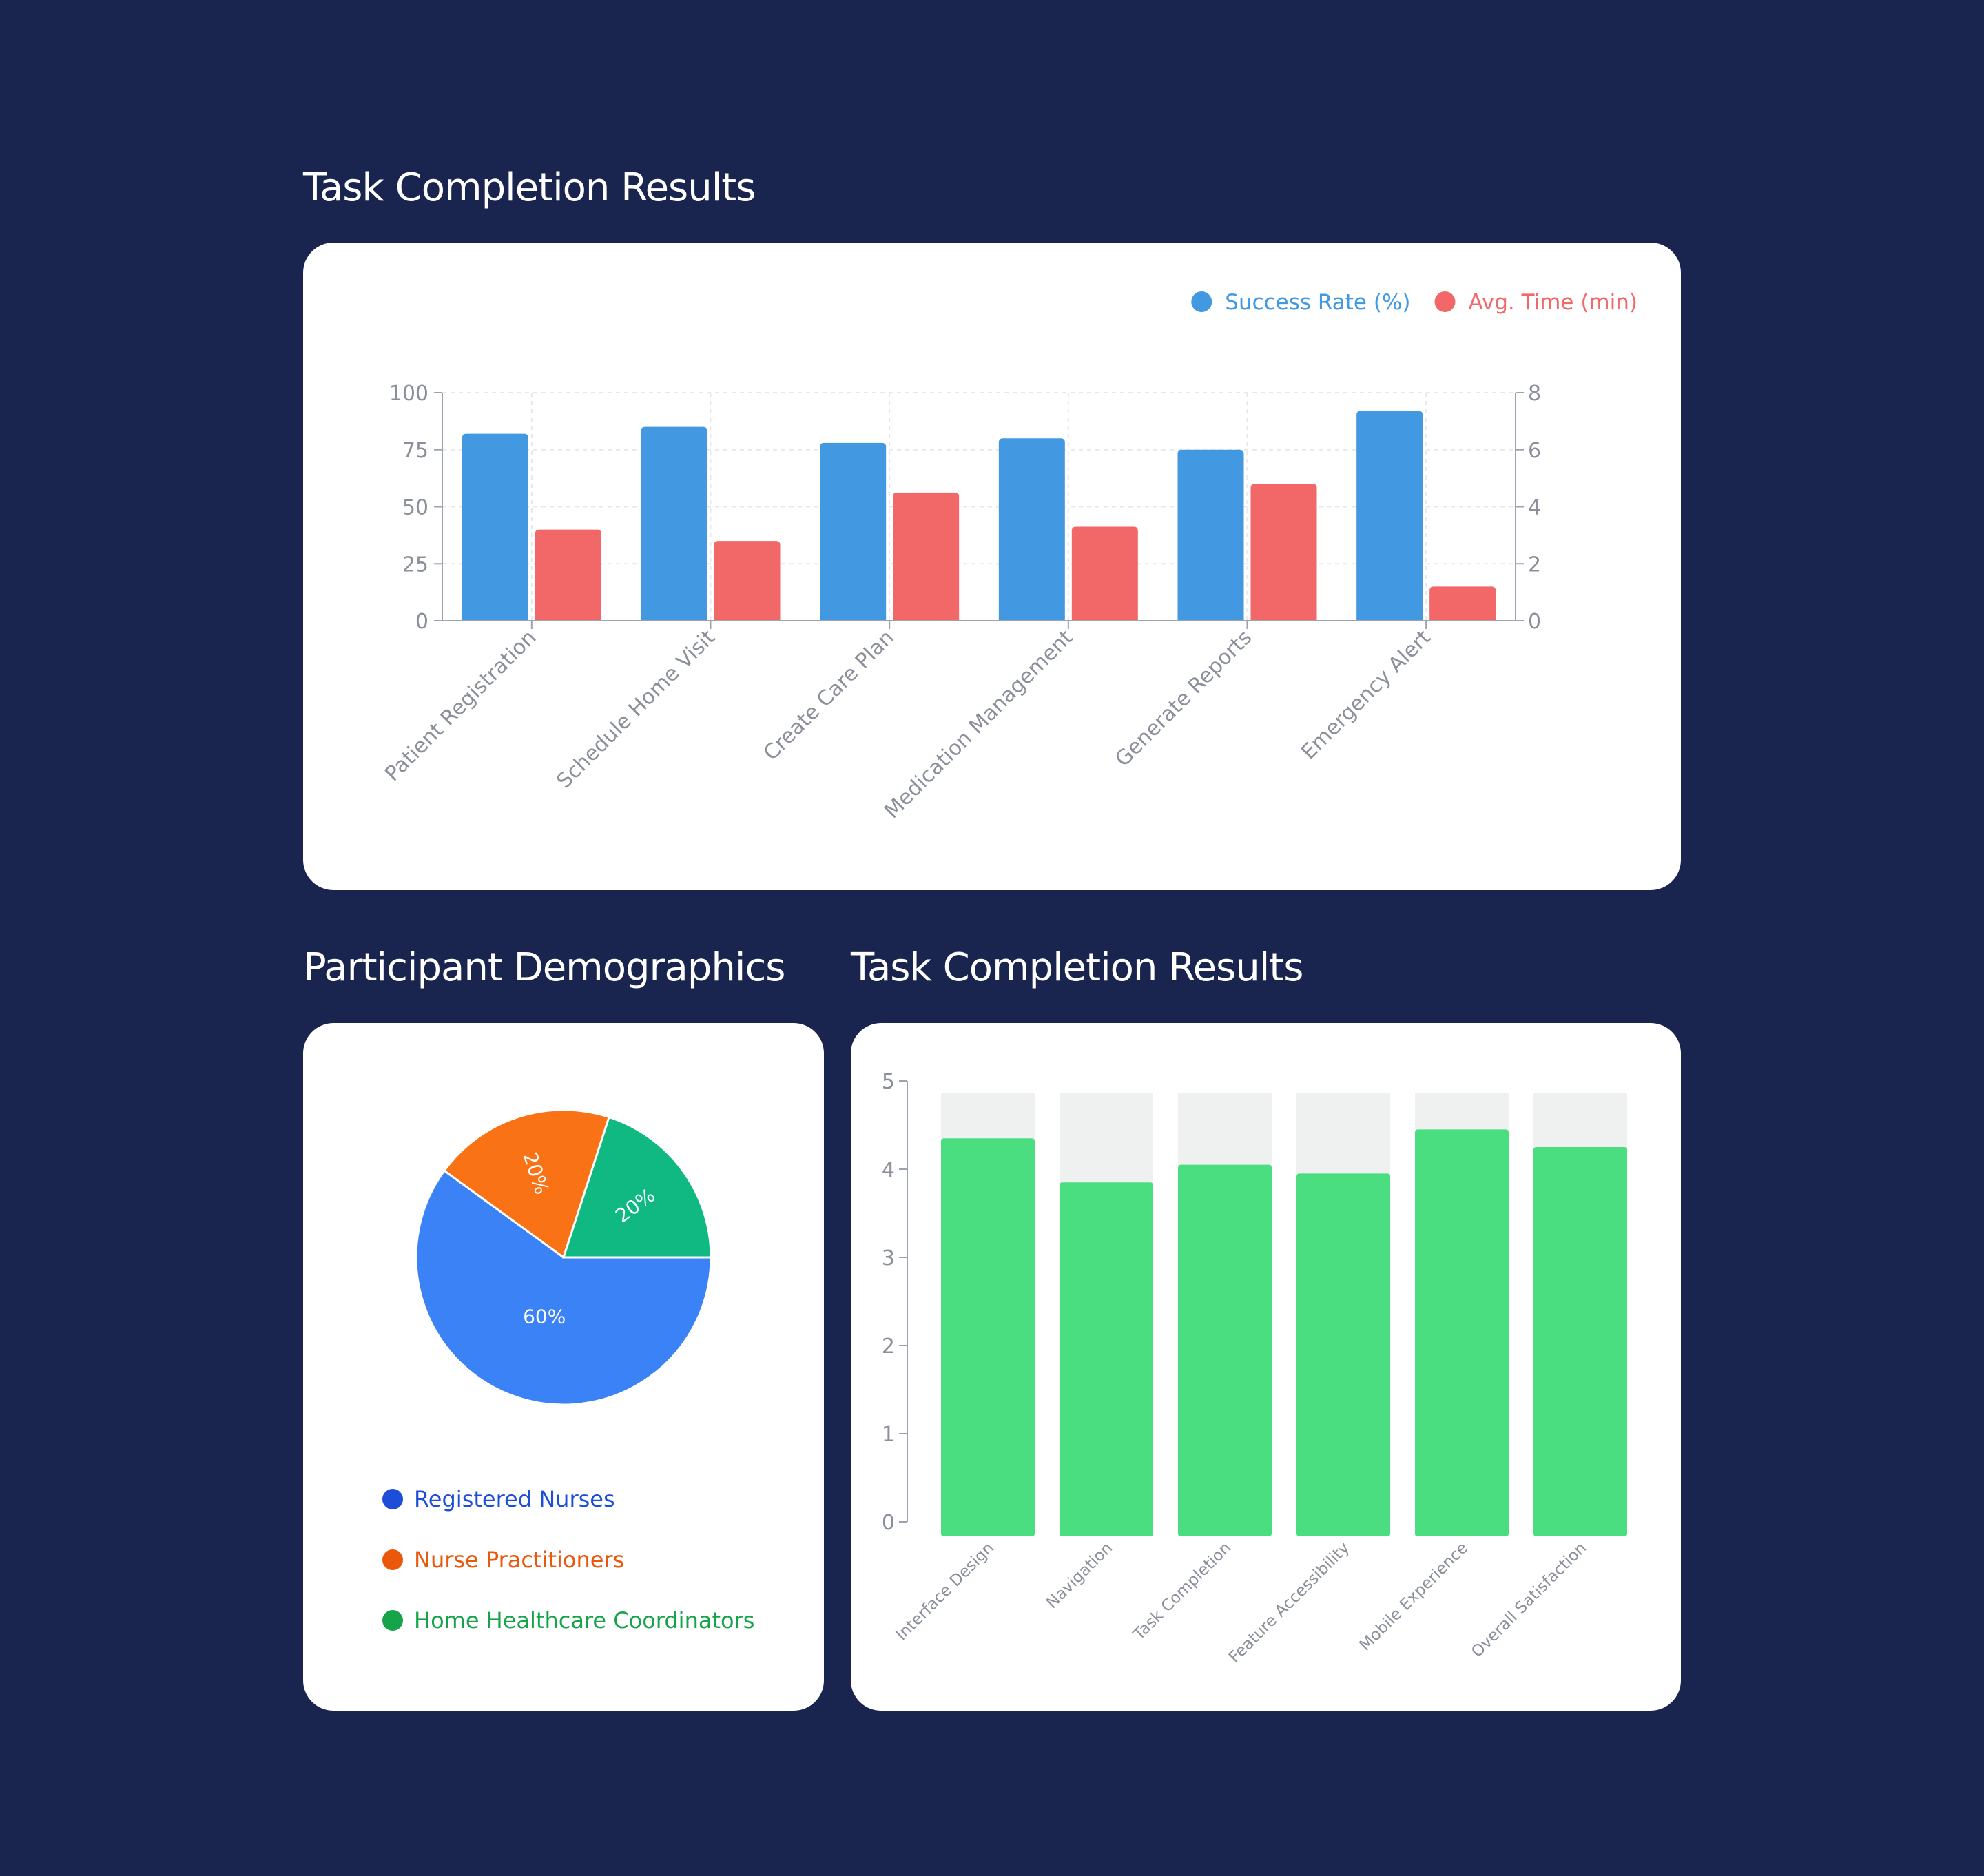  Describe the element at coordinates (1534, 565) in the screenshot. I see `y-right-tick-label: 2` at that location.